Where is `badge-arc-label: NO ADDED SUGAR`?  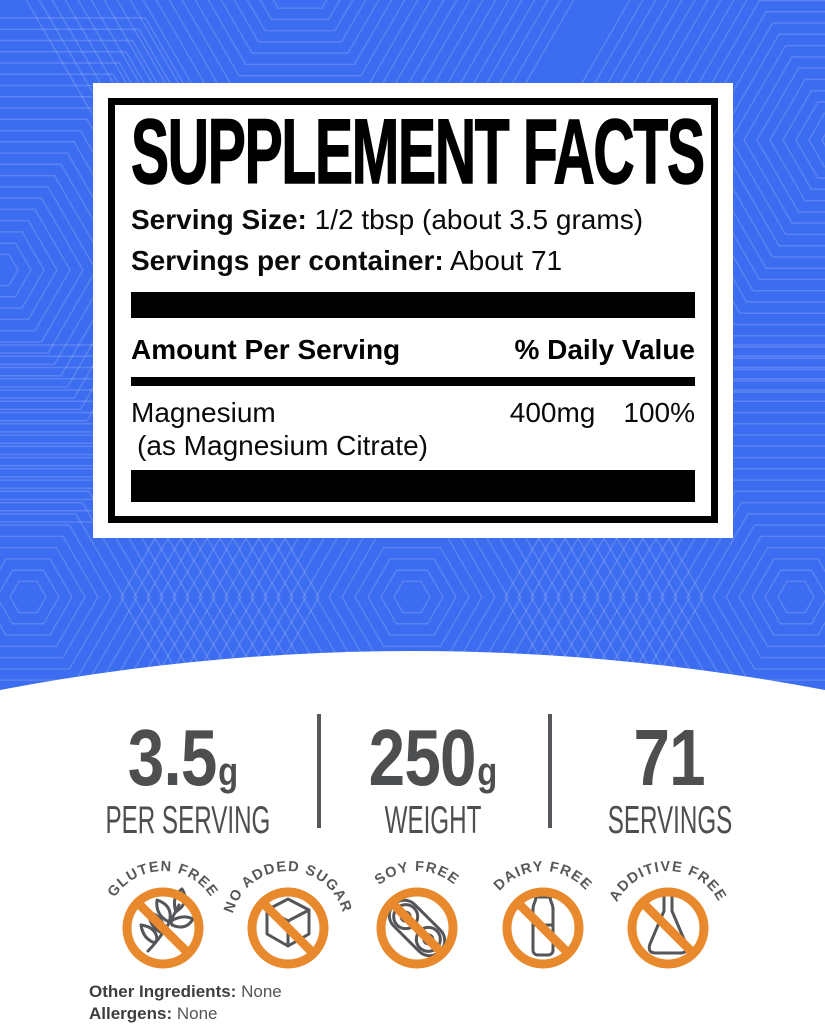
badge-arc-label: NO ADDED SUGAR is located at coordinates (288, 887).